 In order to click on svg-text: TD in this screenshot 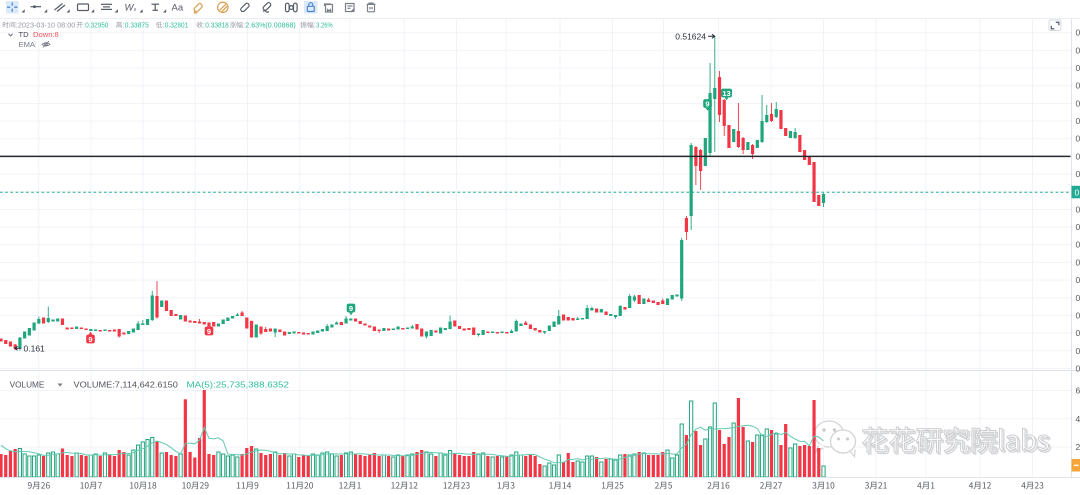, I will do `click(24, 34)`.